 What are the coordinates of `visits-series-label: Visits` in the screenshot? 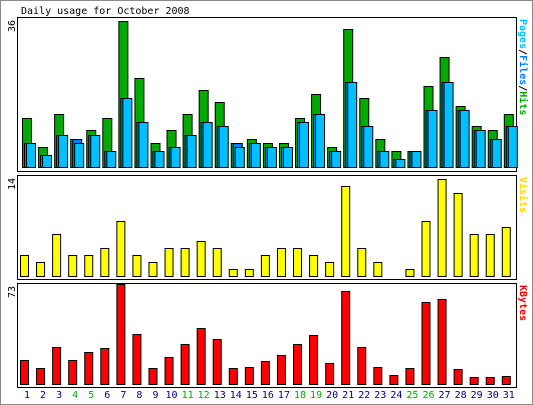 It's located at (523, 195).